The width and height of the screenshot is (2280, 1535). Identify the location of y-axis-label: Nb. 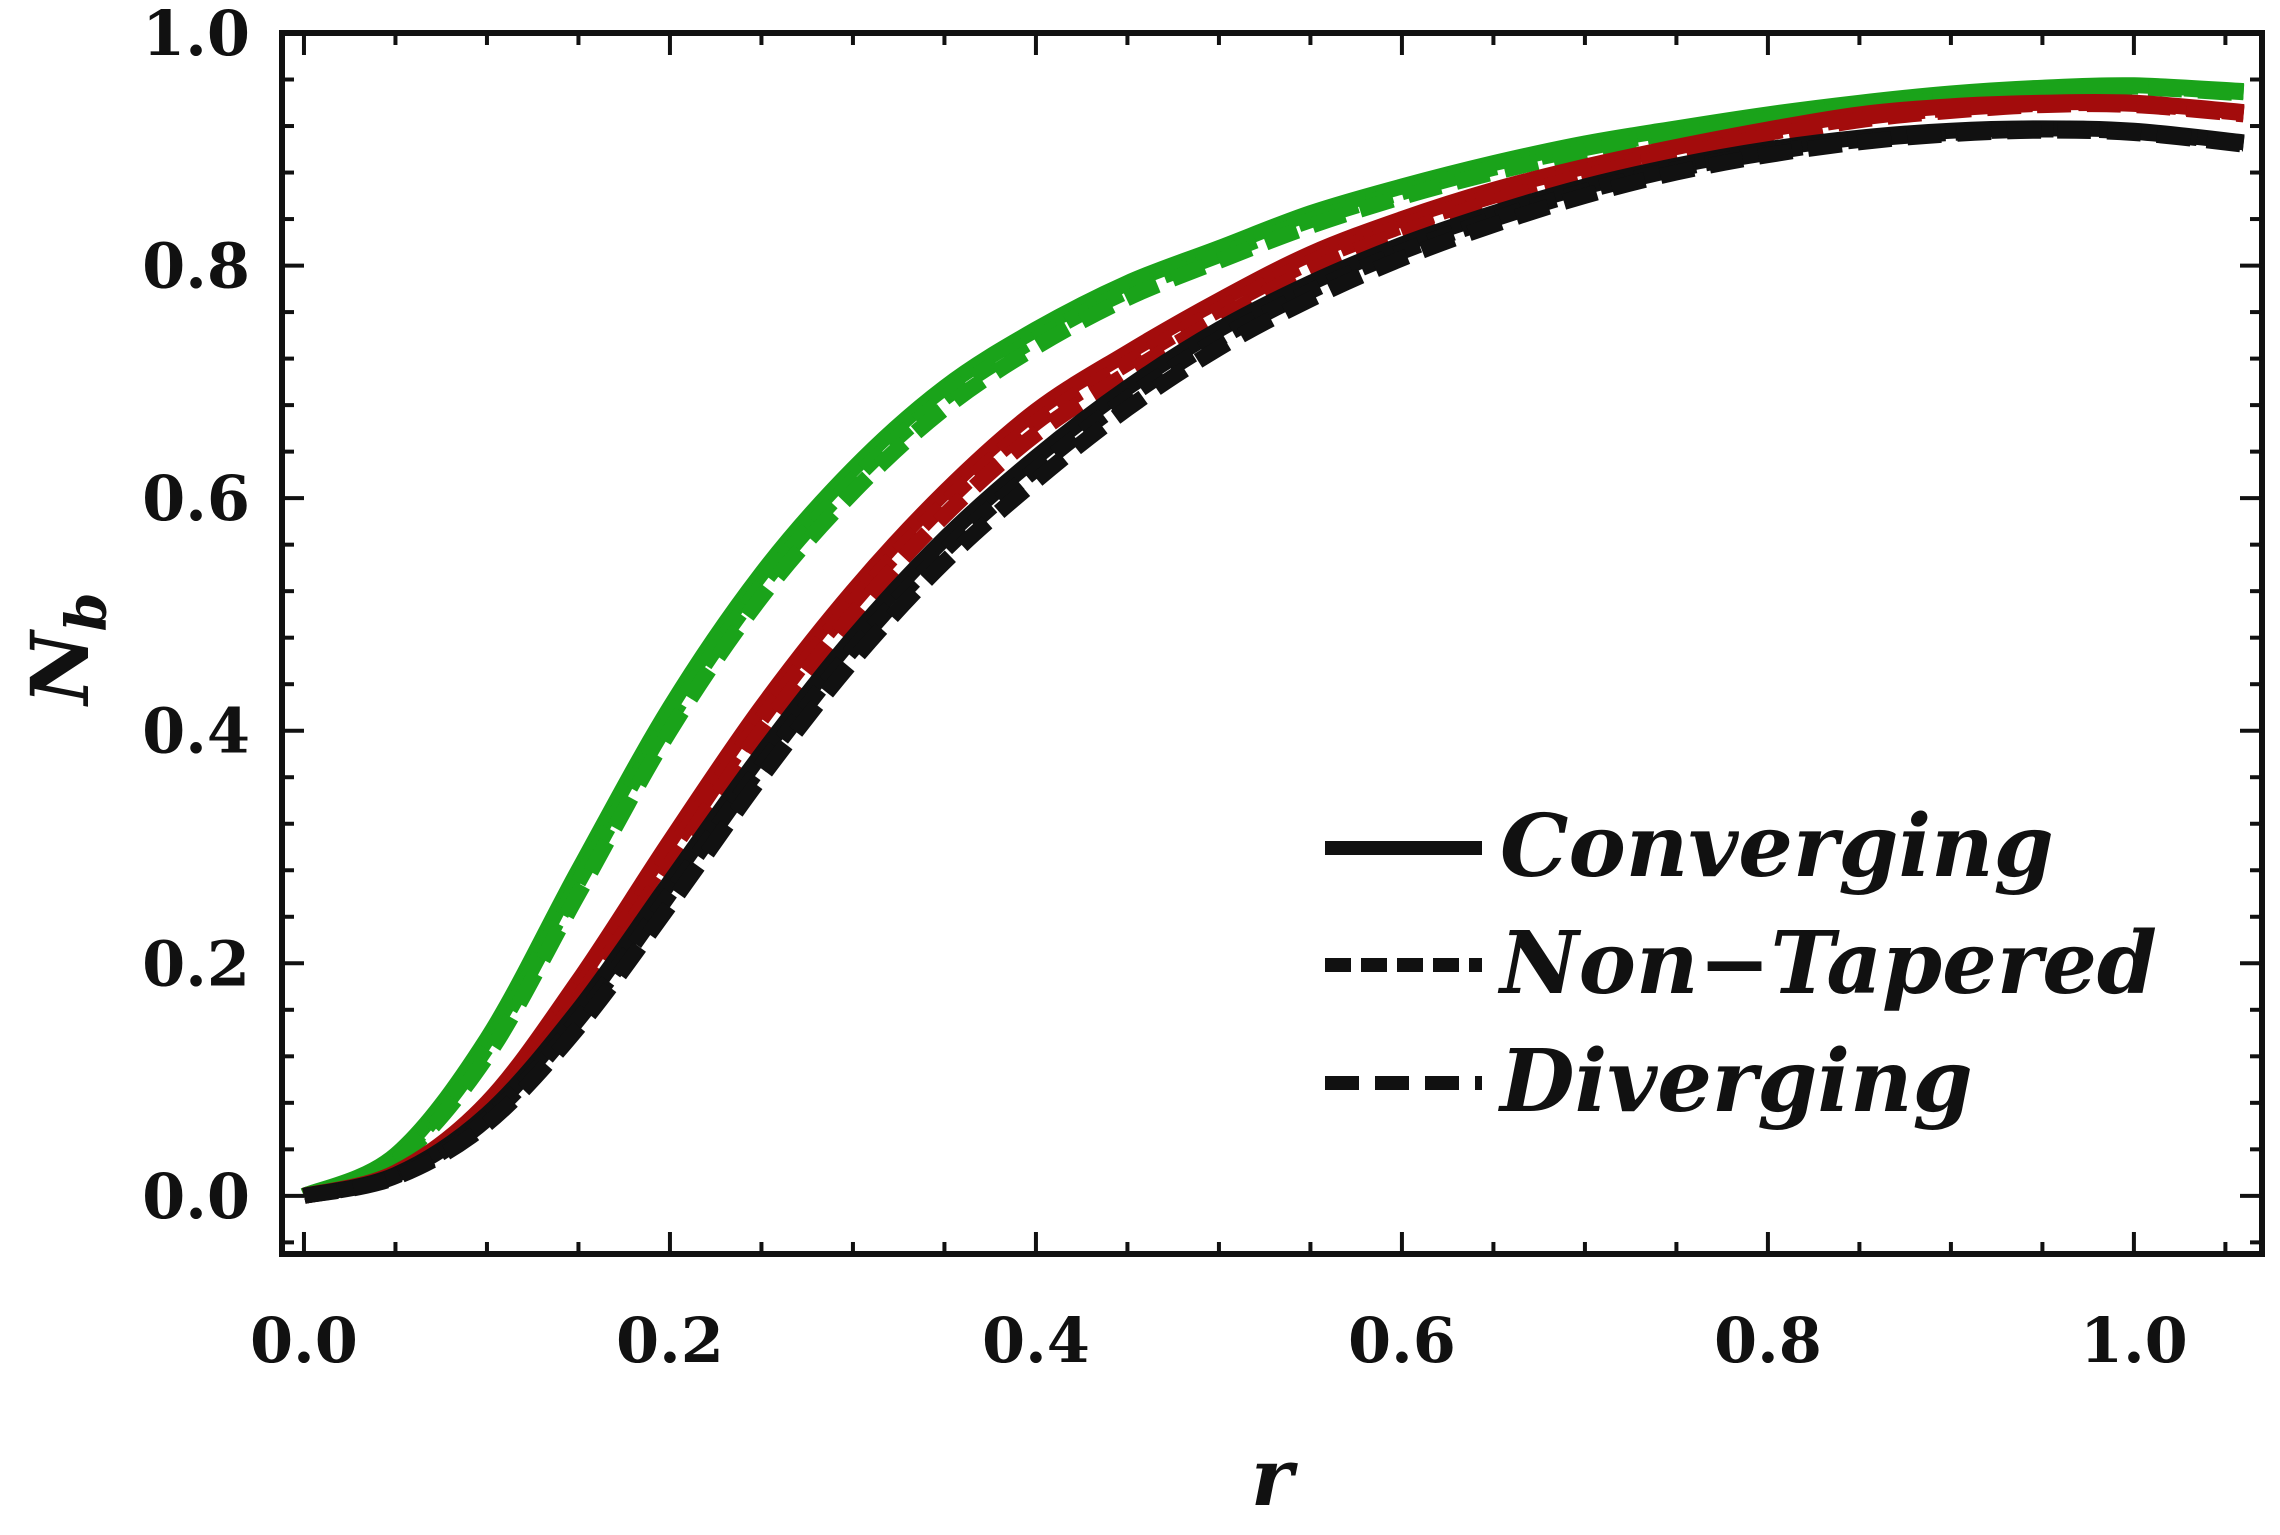
(66, 649).